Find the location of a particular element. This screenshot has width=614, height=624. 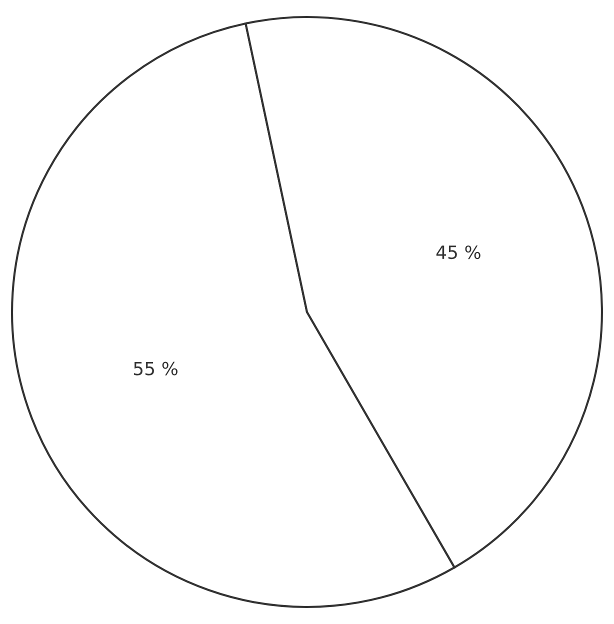

data-label: 55 % is located at coordinates (156, 369).